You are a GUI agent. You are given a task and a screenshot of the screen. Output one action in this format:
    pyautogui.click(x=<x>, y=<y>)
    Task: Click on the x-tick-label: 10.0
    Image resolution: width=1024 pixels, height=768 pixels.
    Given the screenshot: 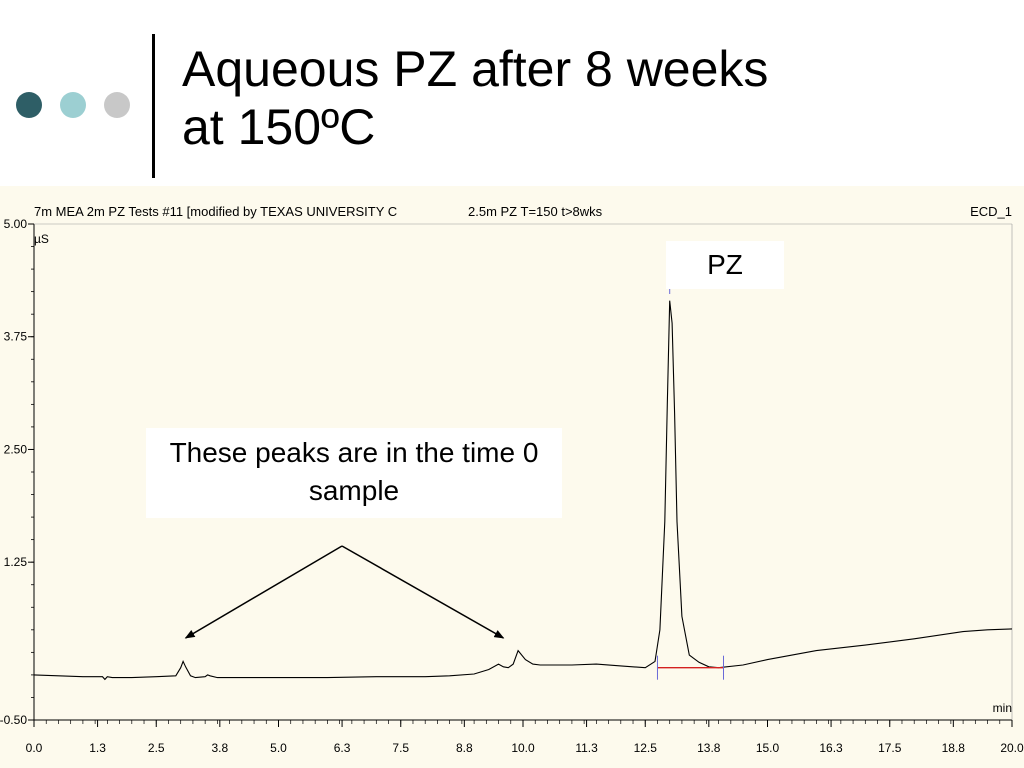 What is the action you would take?
    pyautogui.click(x=523, y=748)
    